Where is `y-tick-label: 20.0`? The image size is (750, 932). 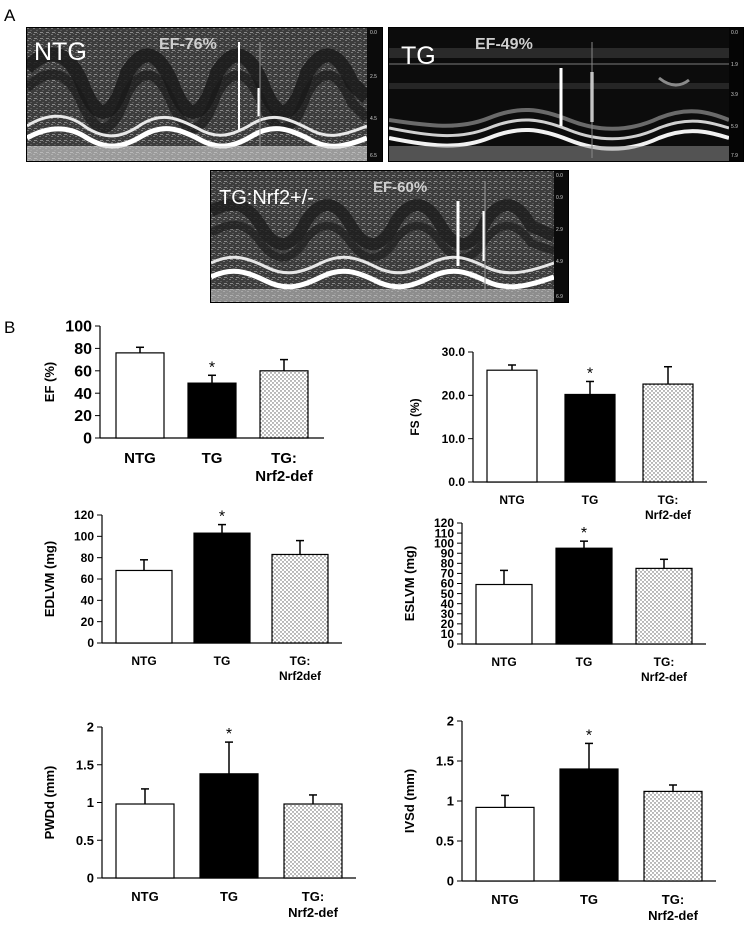 y-tick-label: 20.0 is located at coordinates (454, 396).